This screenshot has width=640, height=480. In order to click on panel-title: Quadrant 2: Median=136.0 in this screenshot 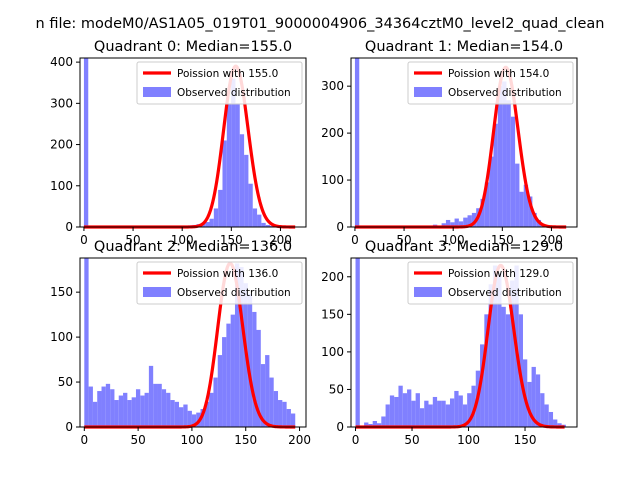, I will do `click(193, 247)`.